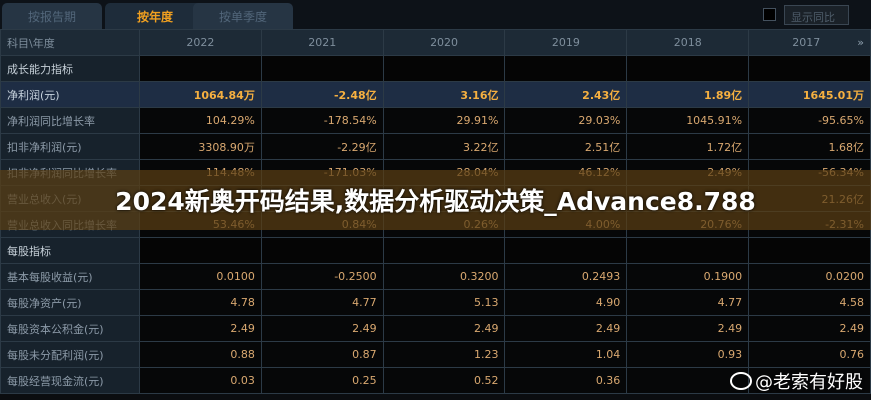 The width and height of the screenshot is (871, 400). I want to click on cell-value: 4.58, so click(809, 302).